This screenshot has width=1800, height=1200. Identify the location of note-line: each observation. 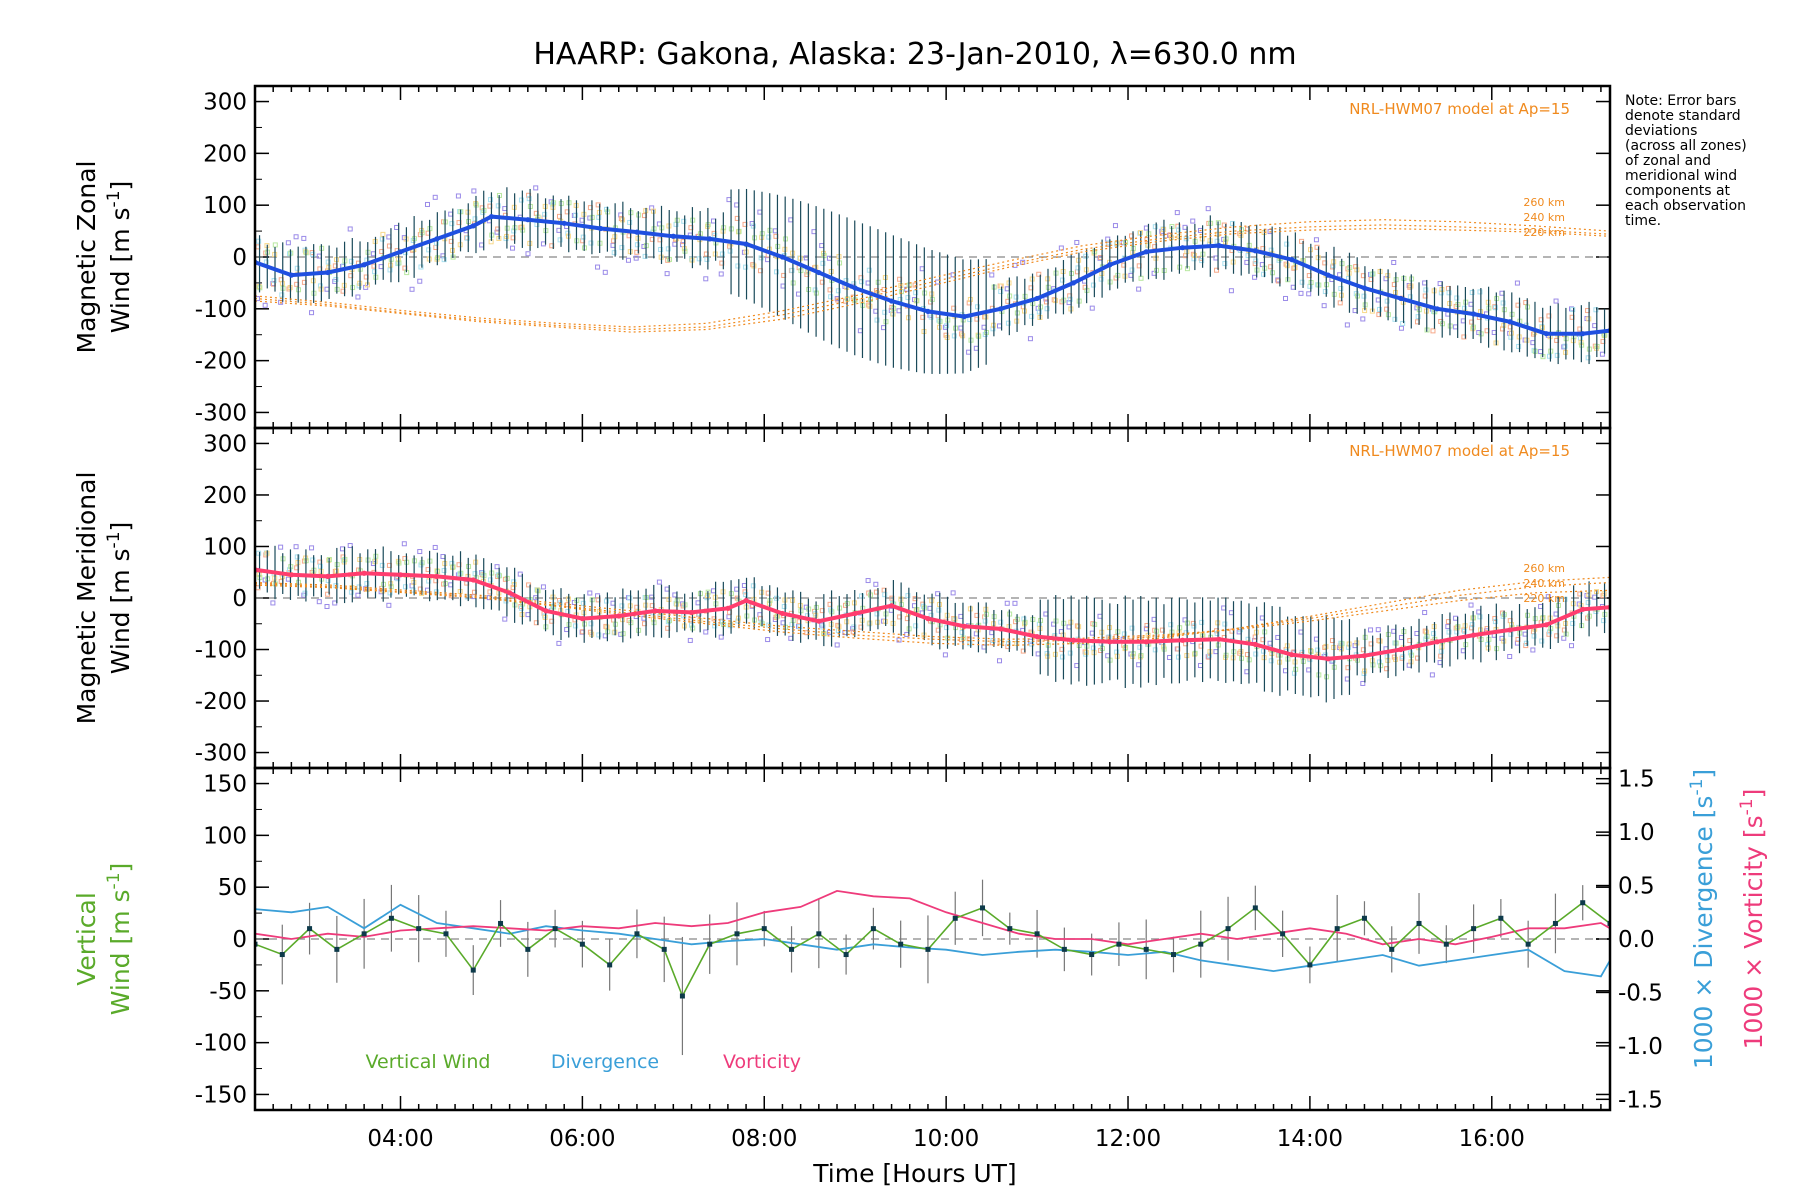
(1685, 206).